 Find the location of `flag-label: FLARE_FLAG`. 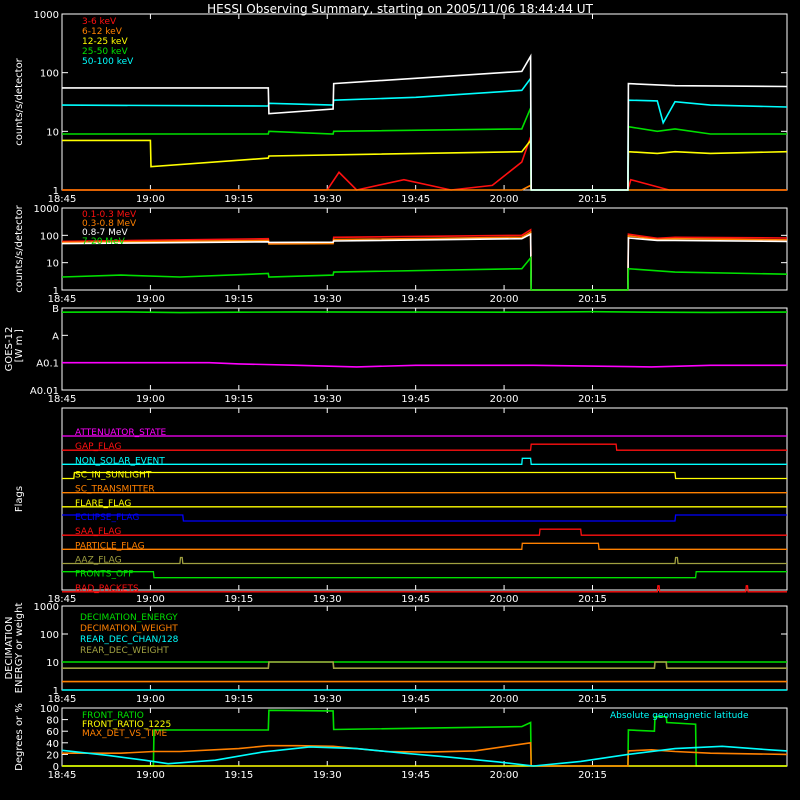

flag-label: FLARE_FLAG is located at coordinates (103, 504).